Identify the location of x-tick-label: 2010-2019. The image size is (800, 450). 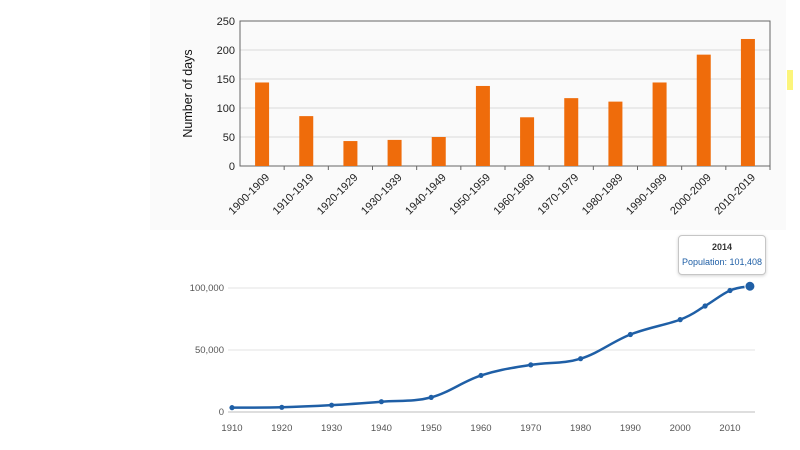
(735, 195).